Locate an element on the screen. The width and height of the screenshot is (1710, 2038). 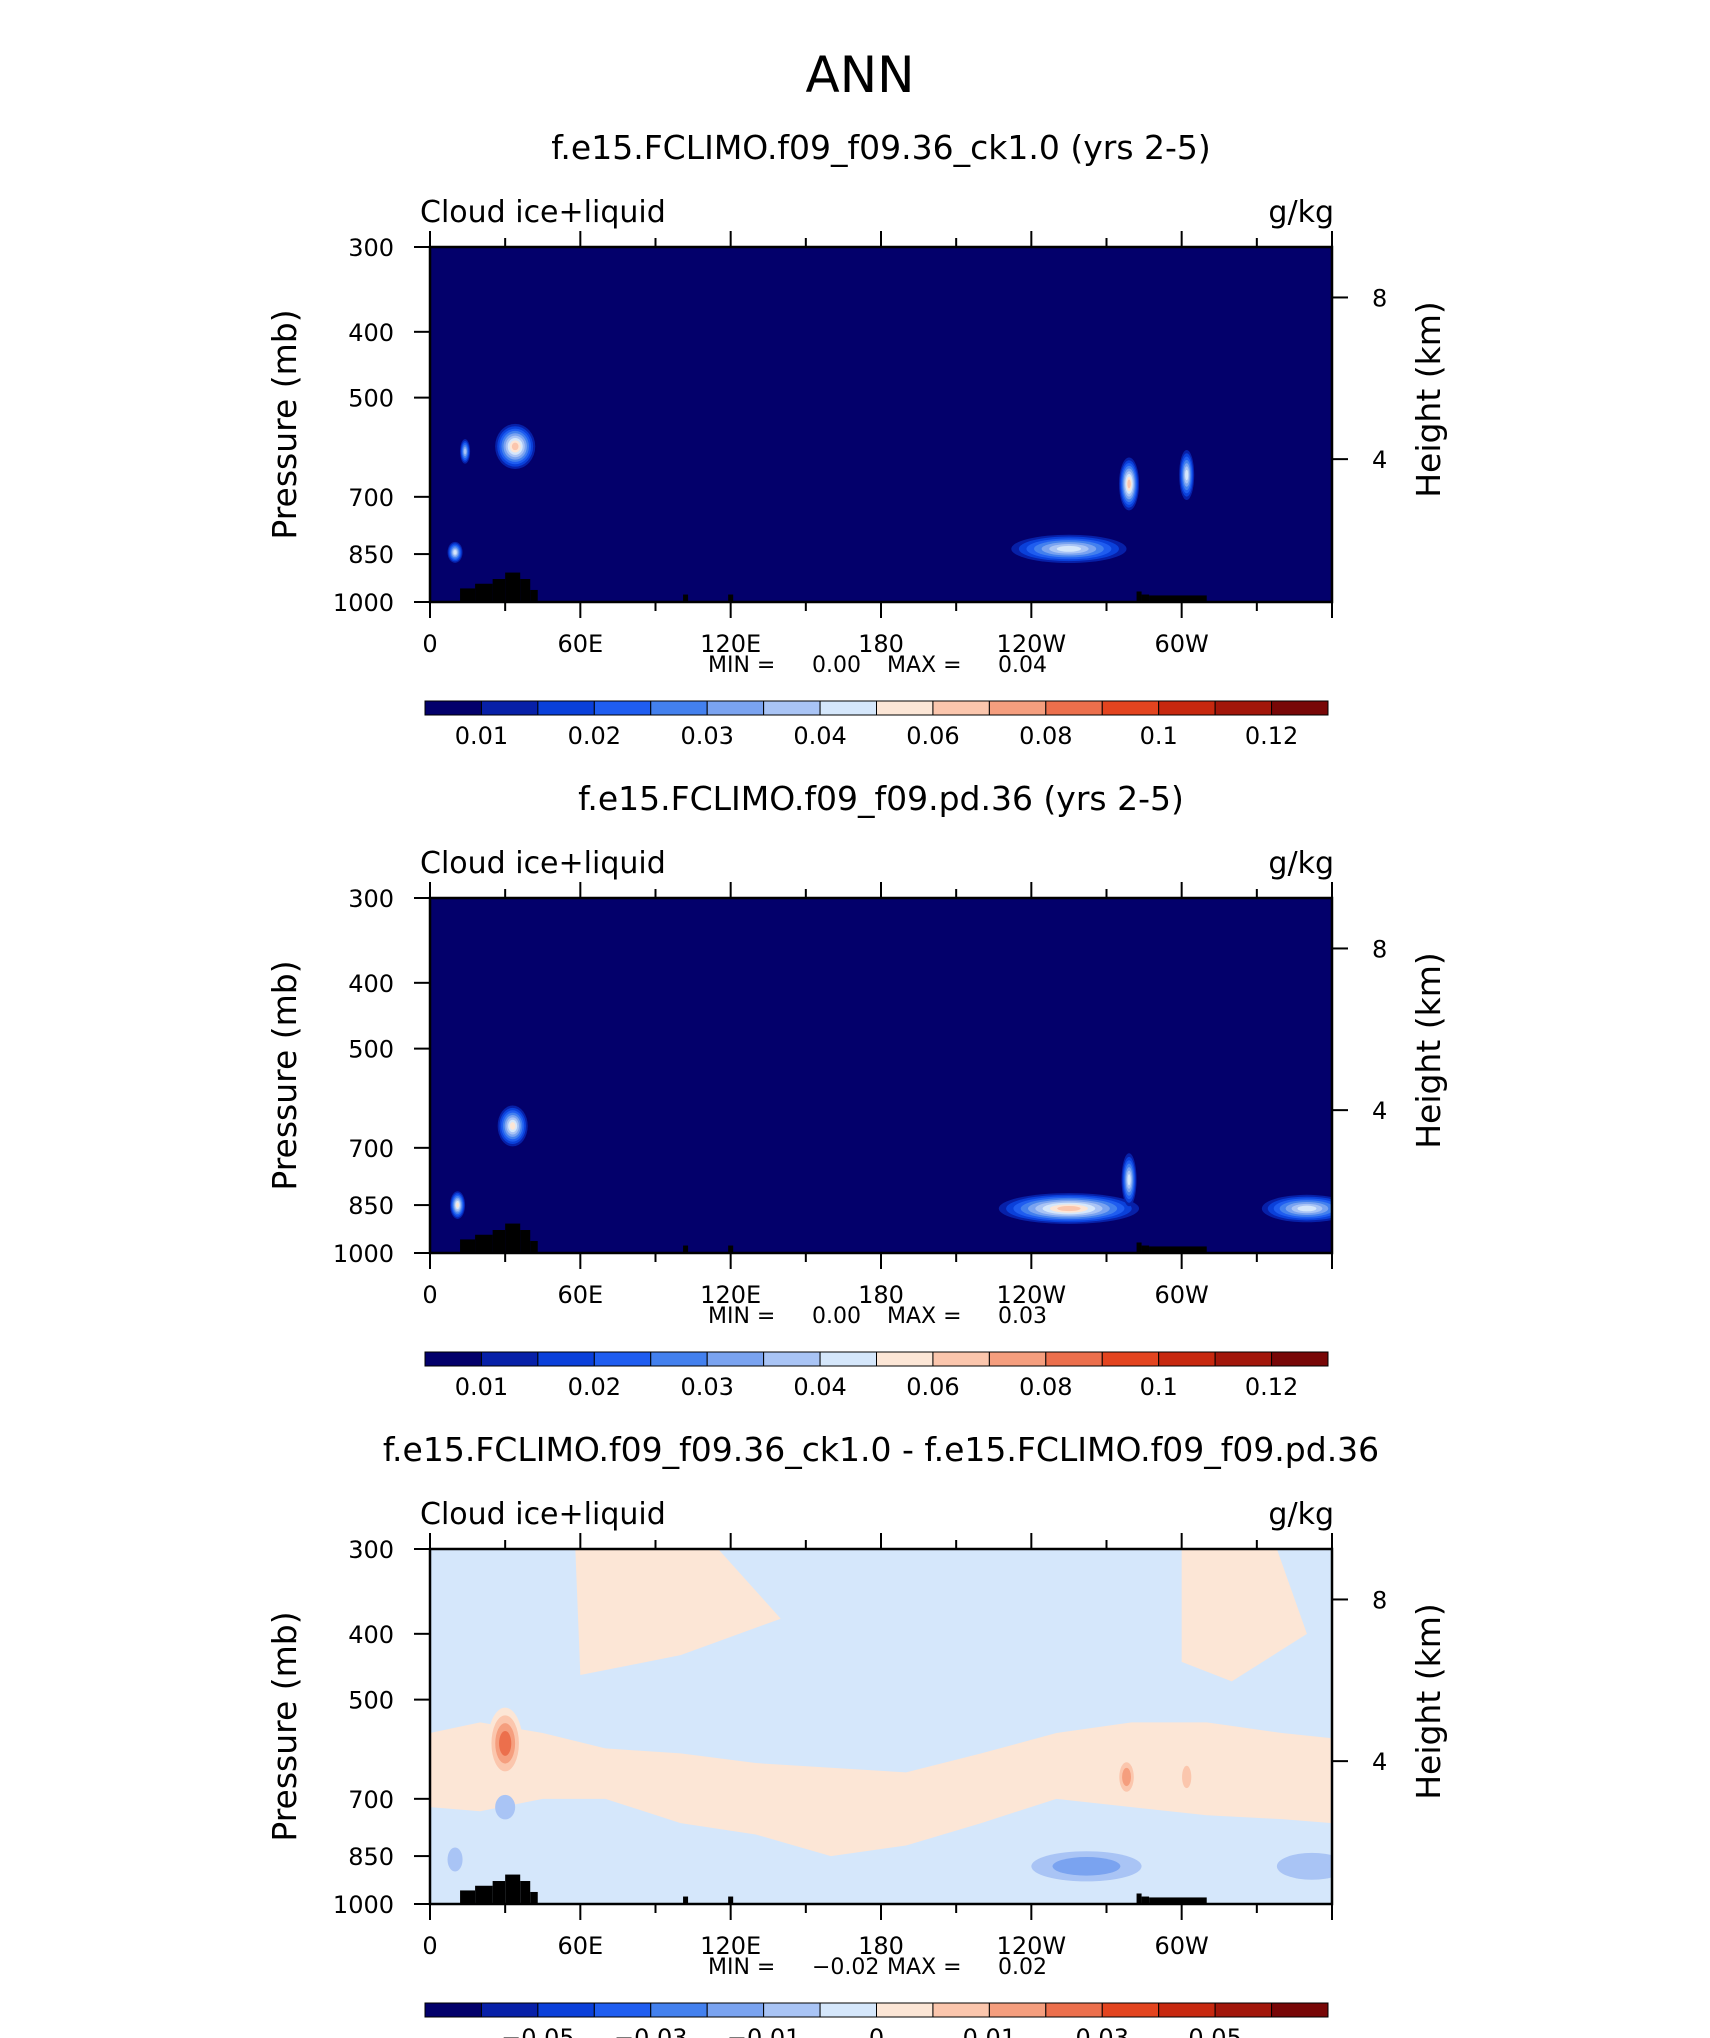
colorbar-tick-label: 0.08 is located at coordinates (1045, 736).